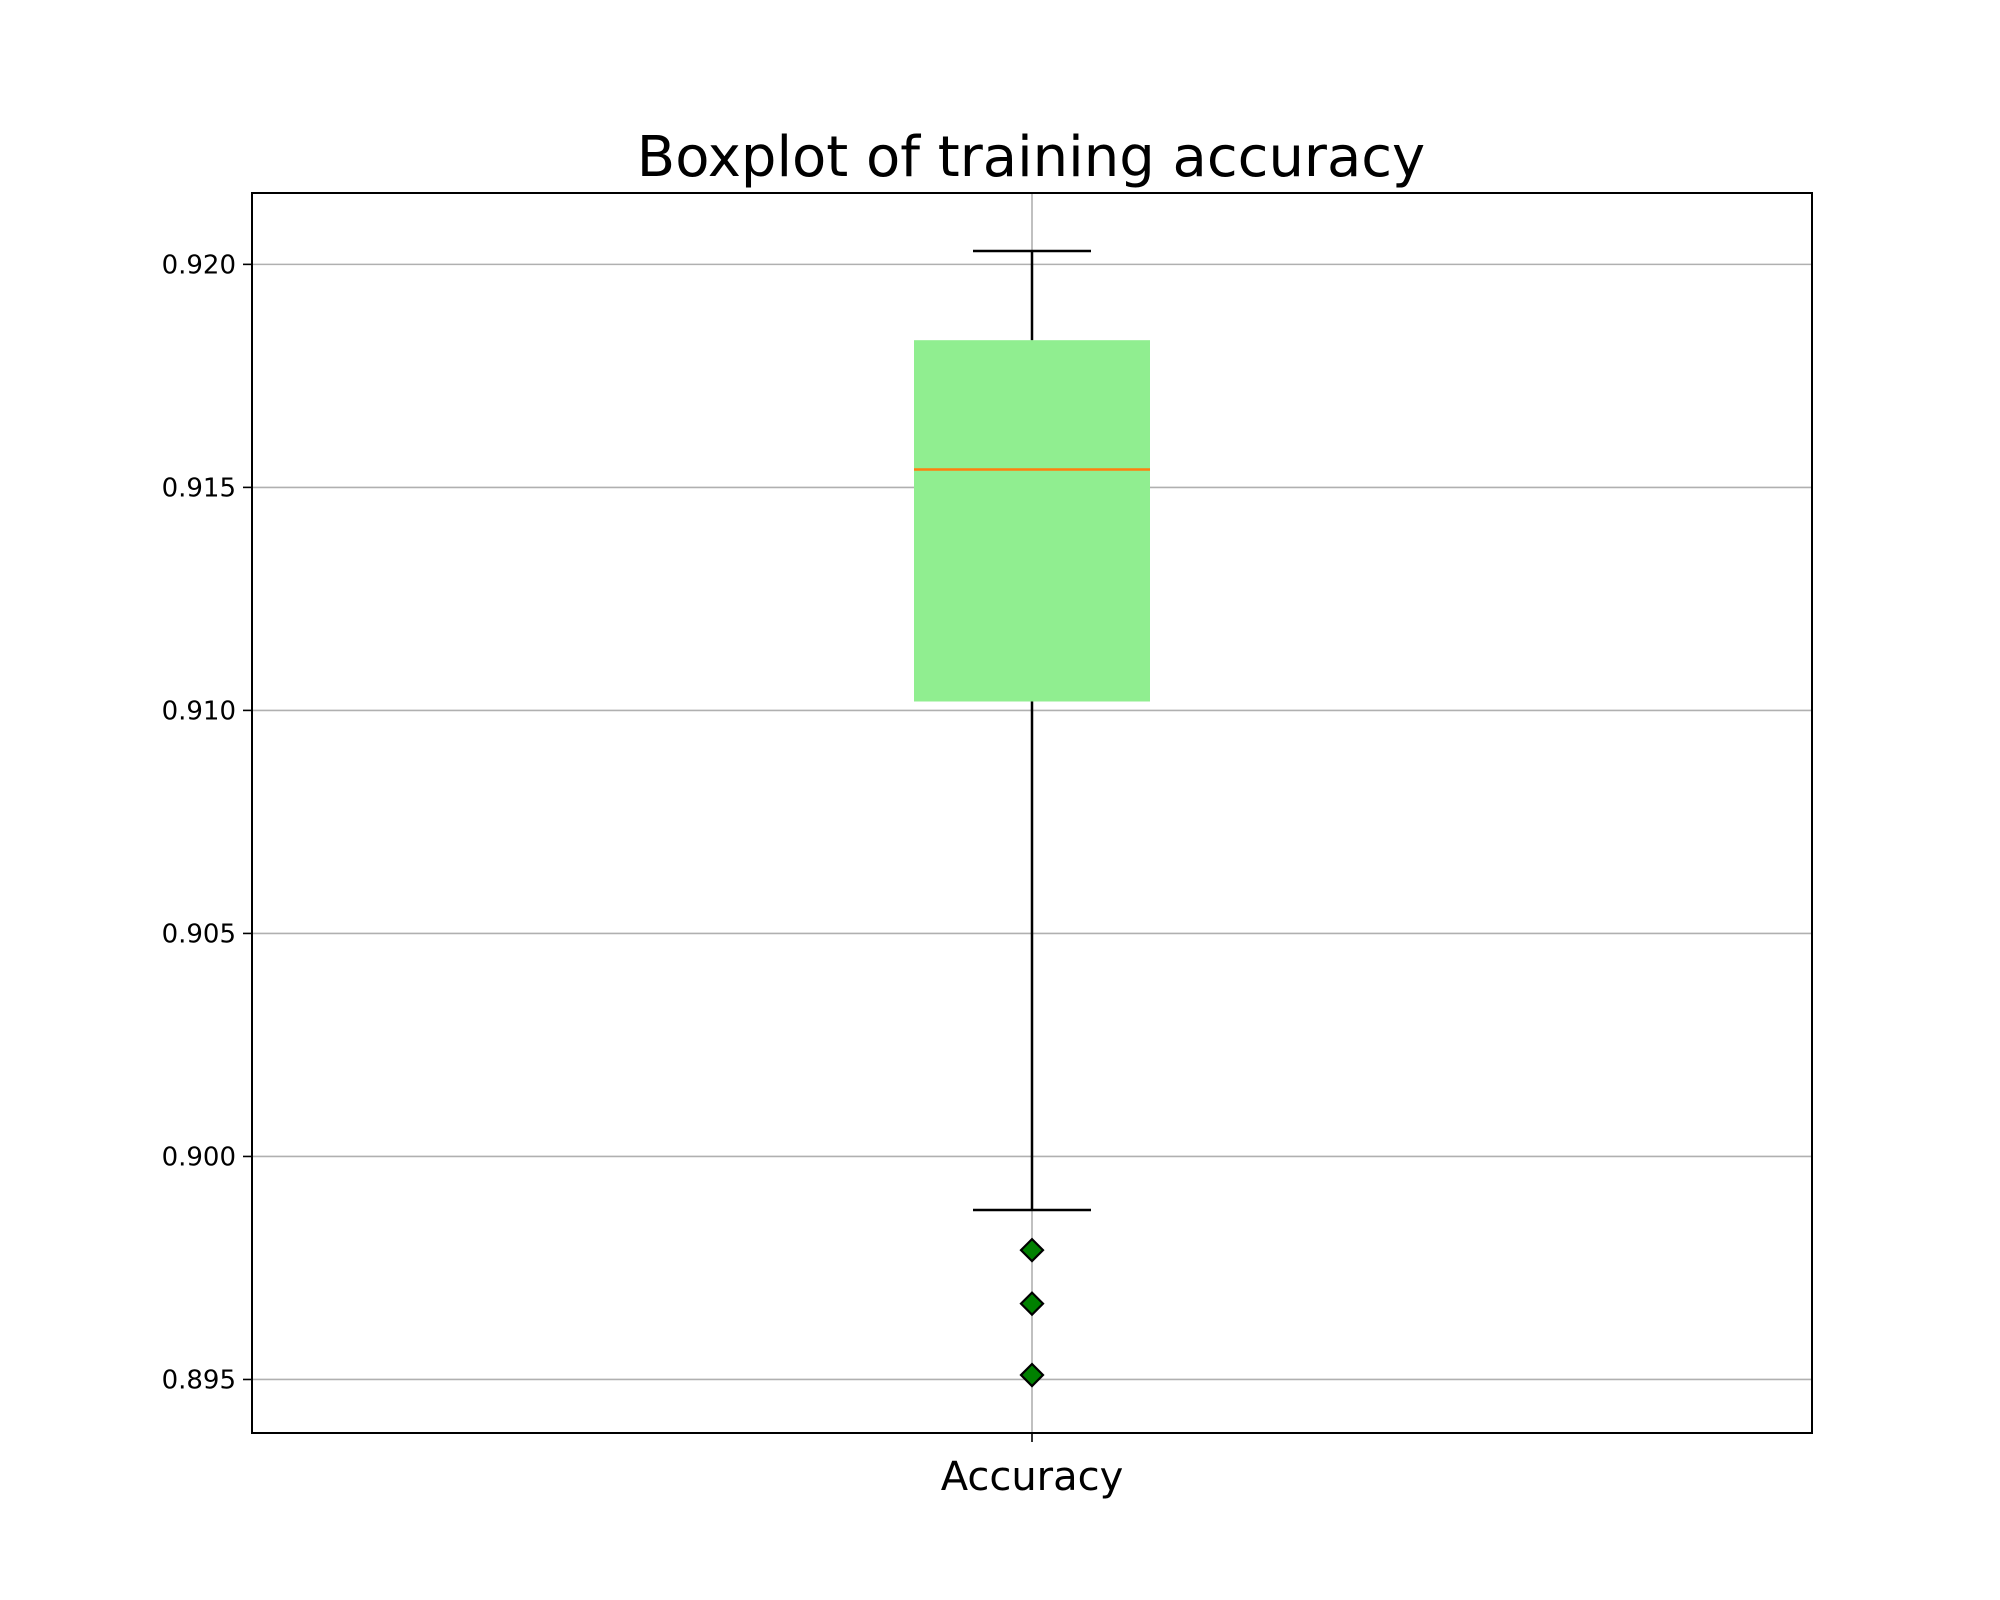 This screenshot has height=1600, width=2000. Describe the element at coordinates (199, 711) in the screenshot. I see `y-tick-label: 0.910` at that location.